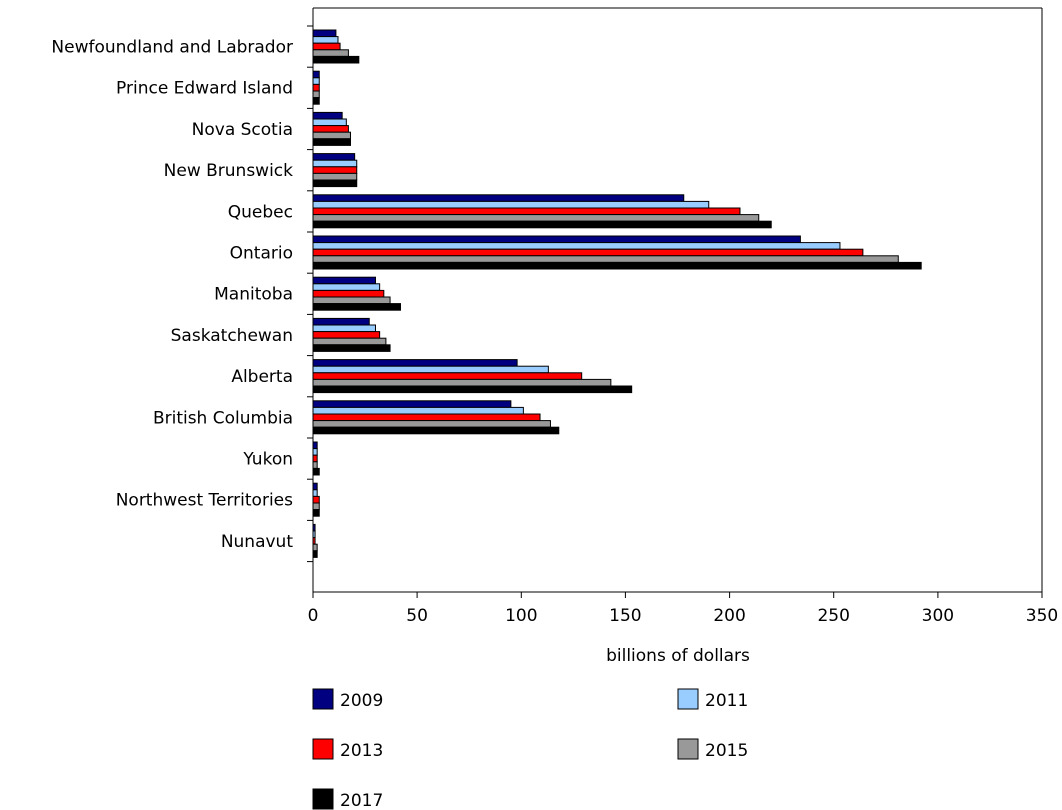  Describe the element at coordinates (346, 287) in the screenshot. I see `bar-2011-manitoba` at that location.